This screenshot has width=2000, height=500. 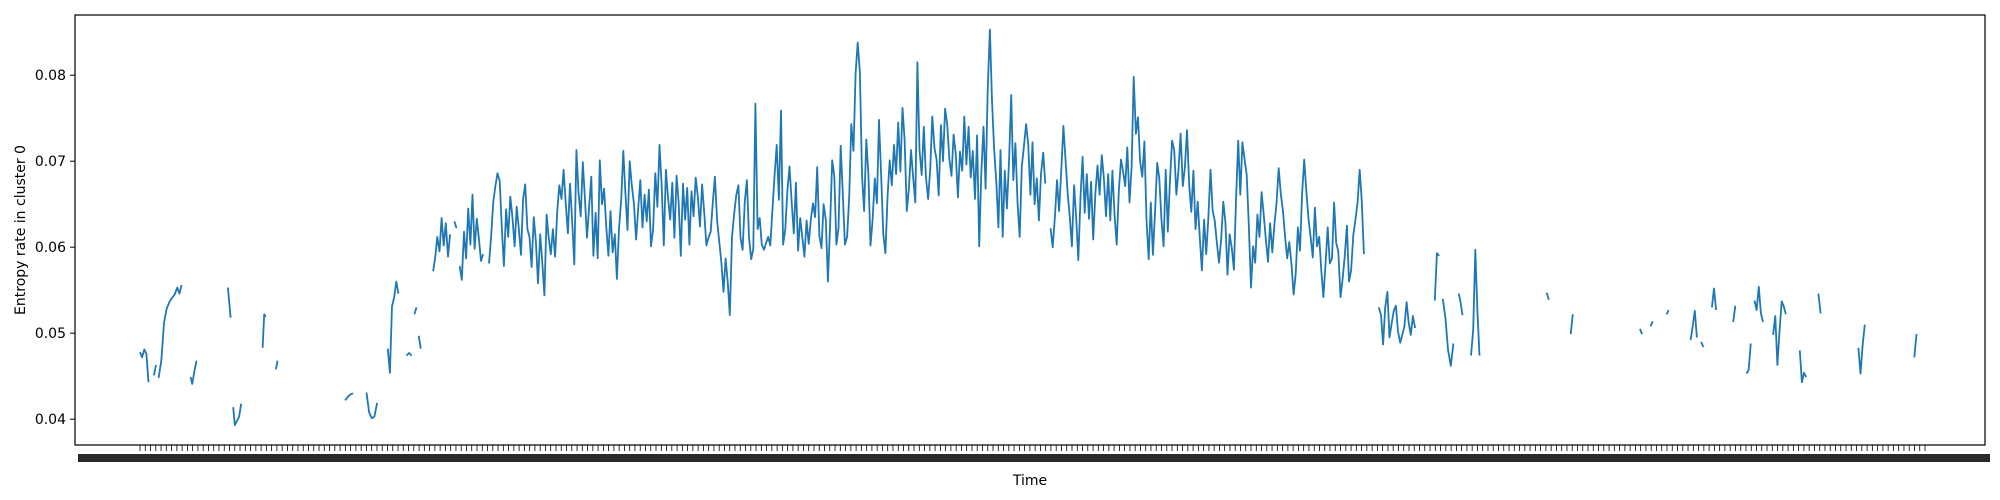 I want to click on y-tick-label: 0.07, so click(x=50, y=162).